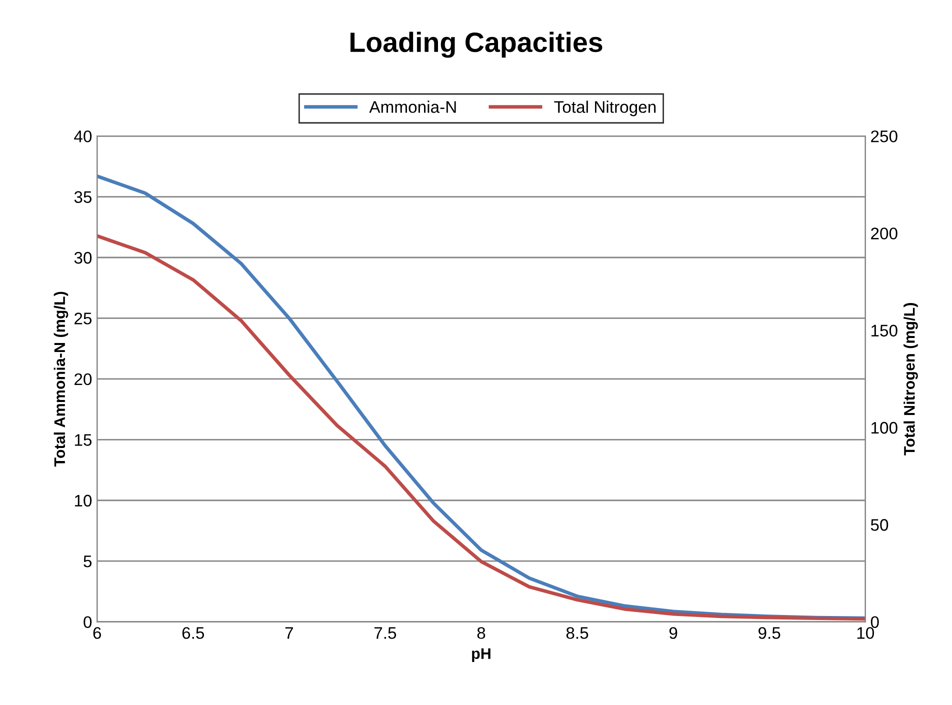  I want to click on y-tick-label: 40, so click(83, 136).